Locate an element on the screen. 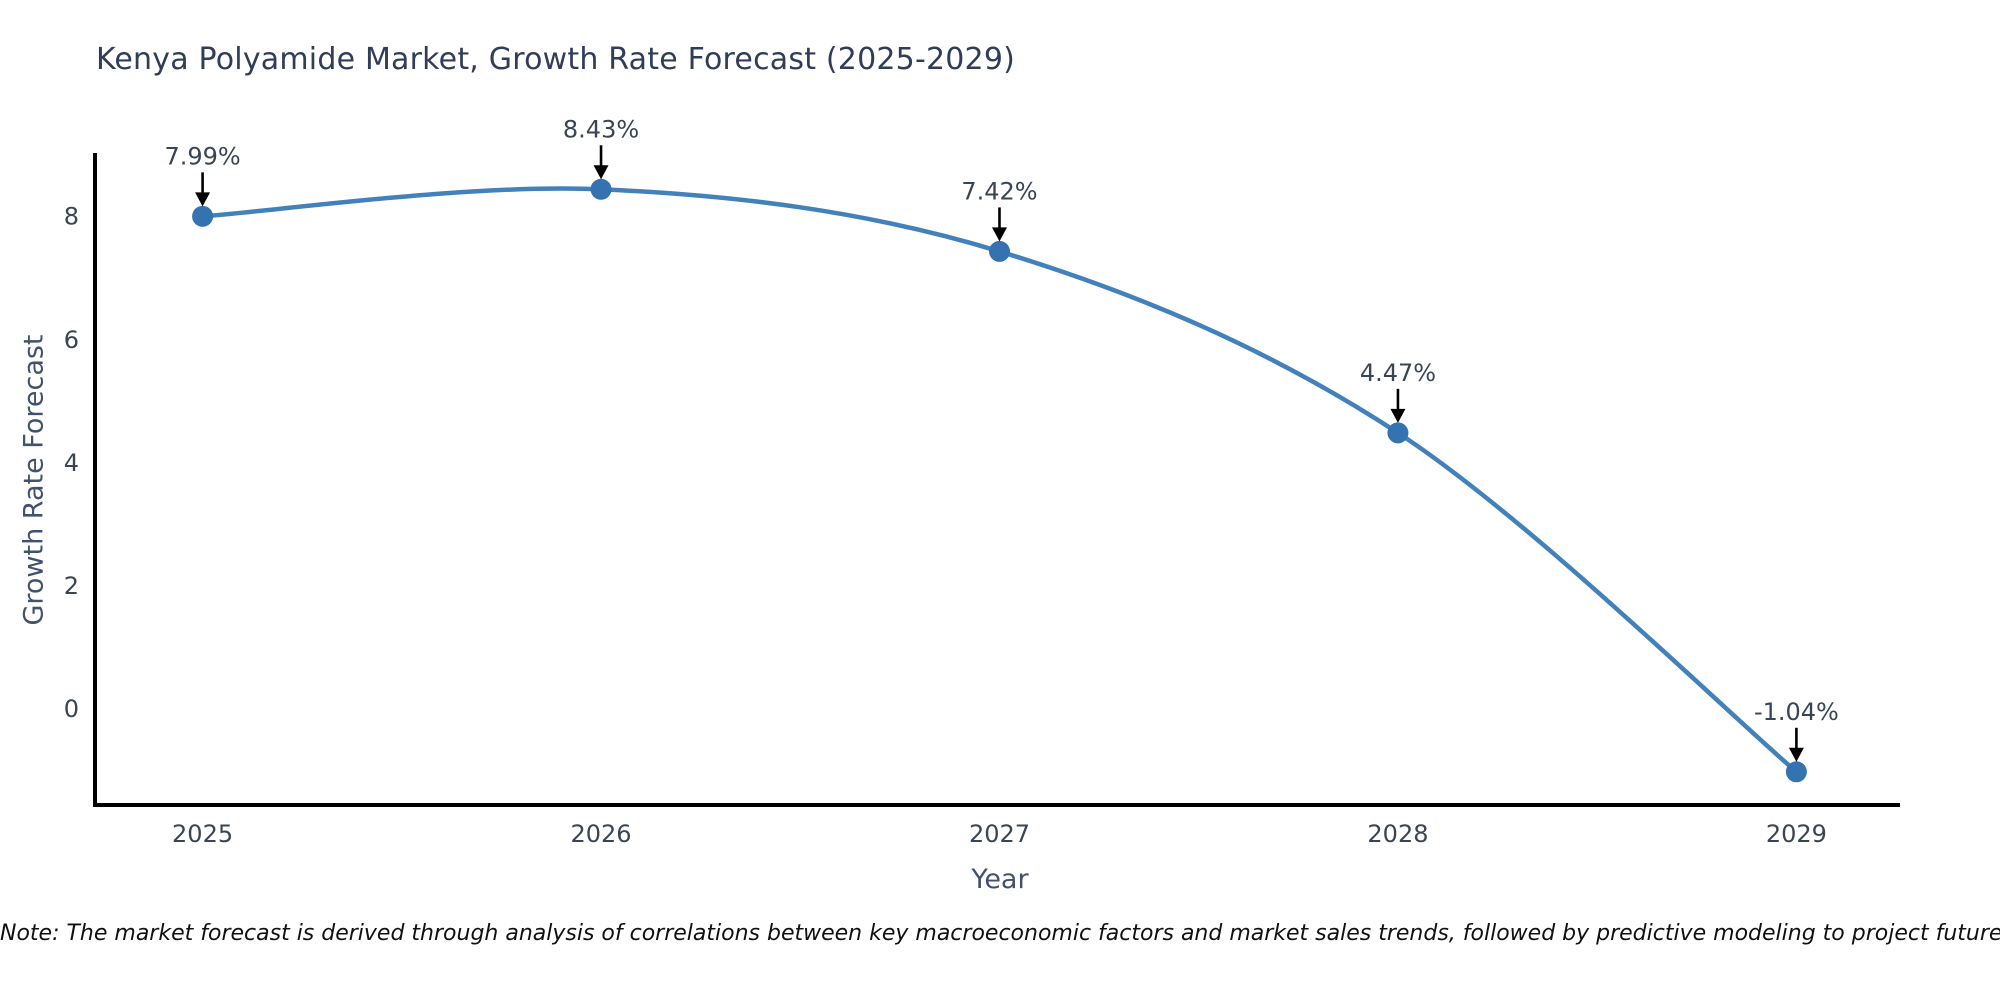  y-tick-label: 4 is located at coordinates (71, 463).